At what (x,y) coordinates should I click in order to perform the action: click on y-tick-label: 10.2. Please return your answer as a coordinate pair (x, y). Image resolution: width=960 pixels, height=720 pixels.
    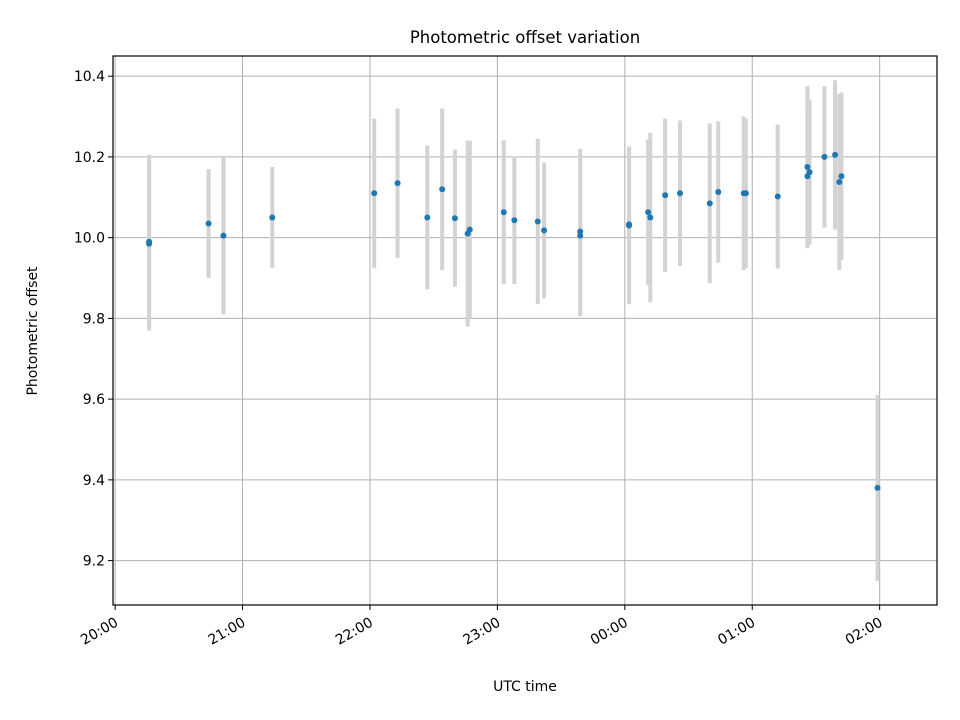
    Looking at the image, I should click on (89, 158).